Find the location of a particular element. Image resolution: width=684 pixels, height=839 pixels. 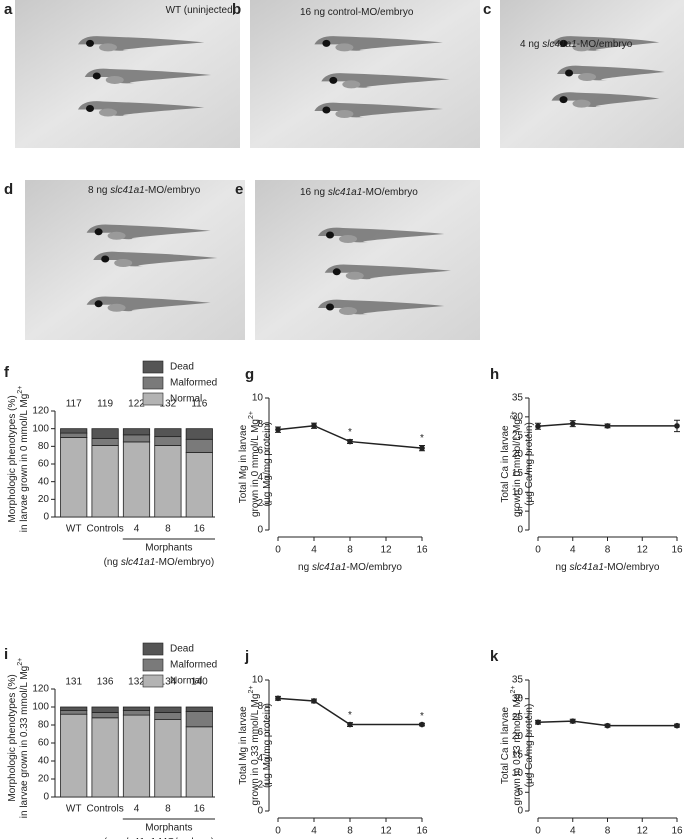

y-tick-label: 80 is located at coordinates (44, 446).